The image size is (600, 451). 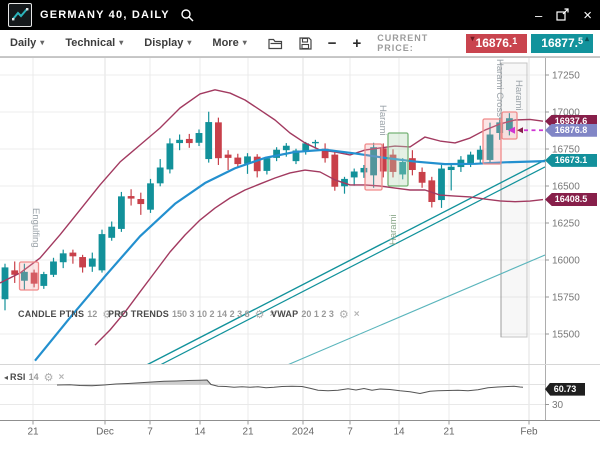 I want to click on app-chart-logo-icon, so click(x=20, y=15).